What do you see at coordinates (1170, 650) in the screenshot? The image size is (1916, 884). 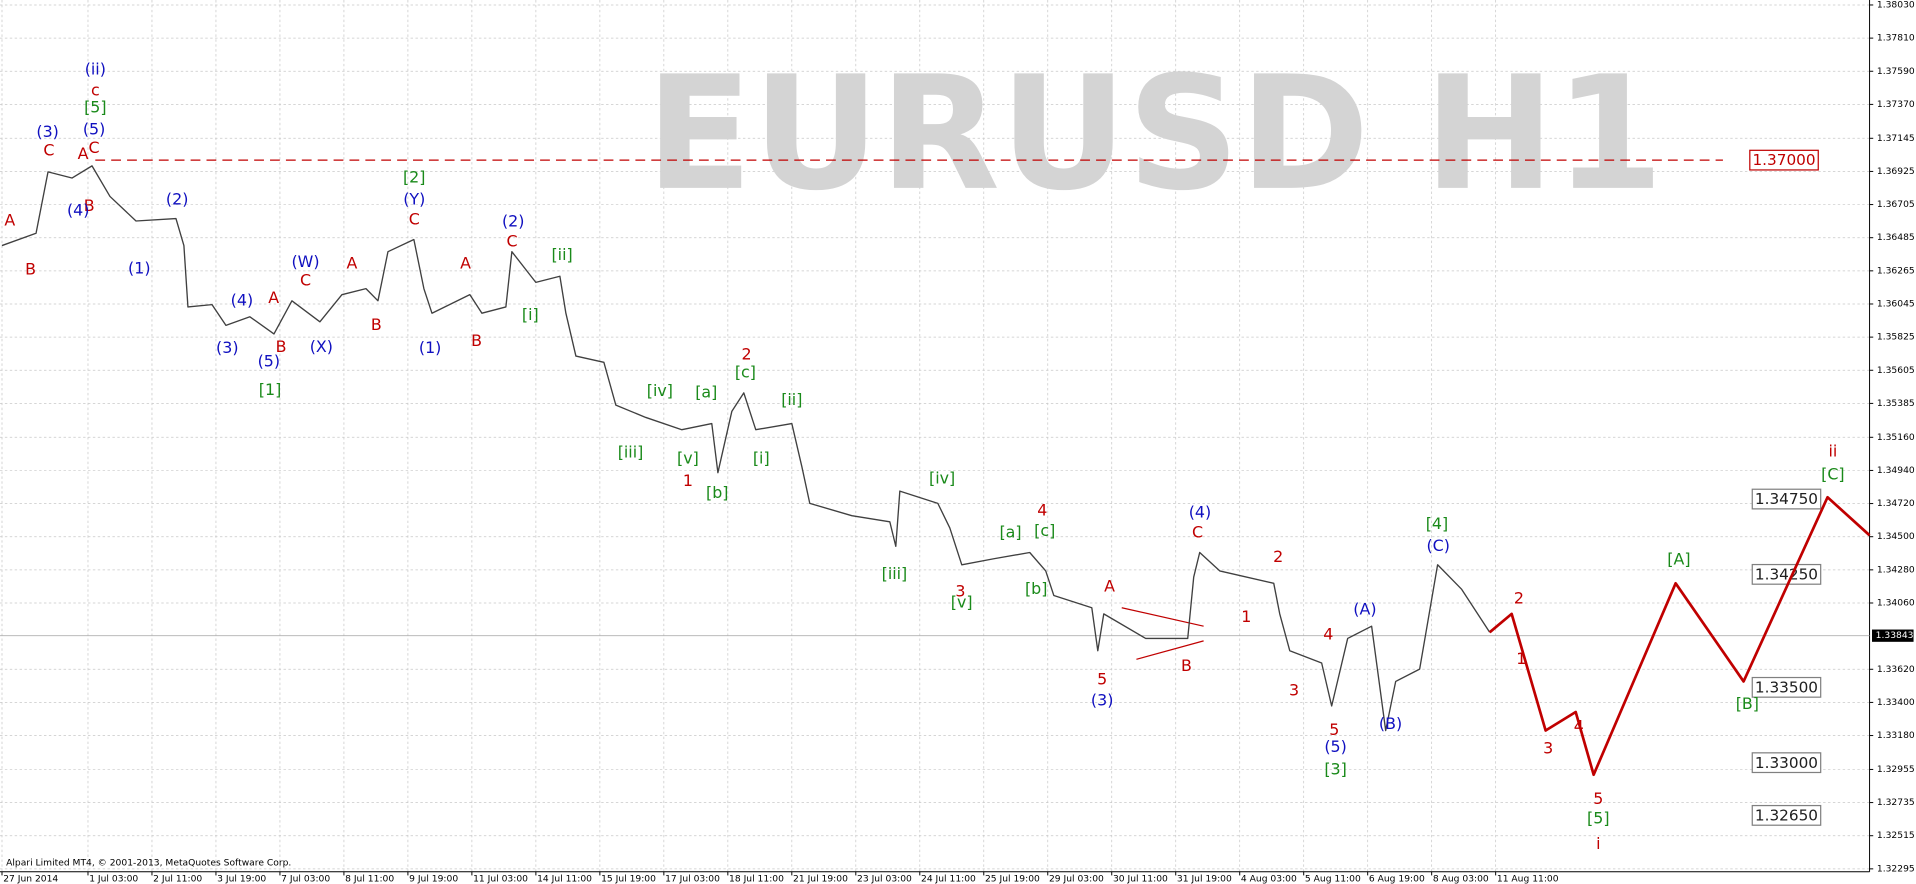 I see `triangle-line` at bounding box center [1170, 650].